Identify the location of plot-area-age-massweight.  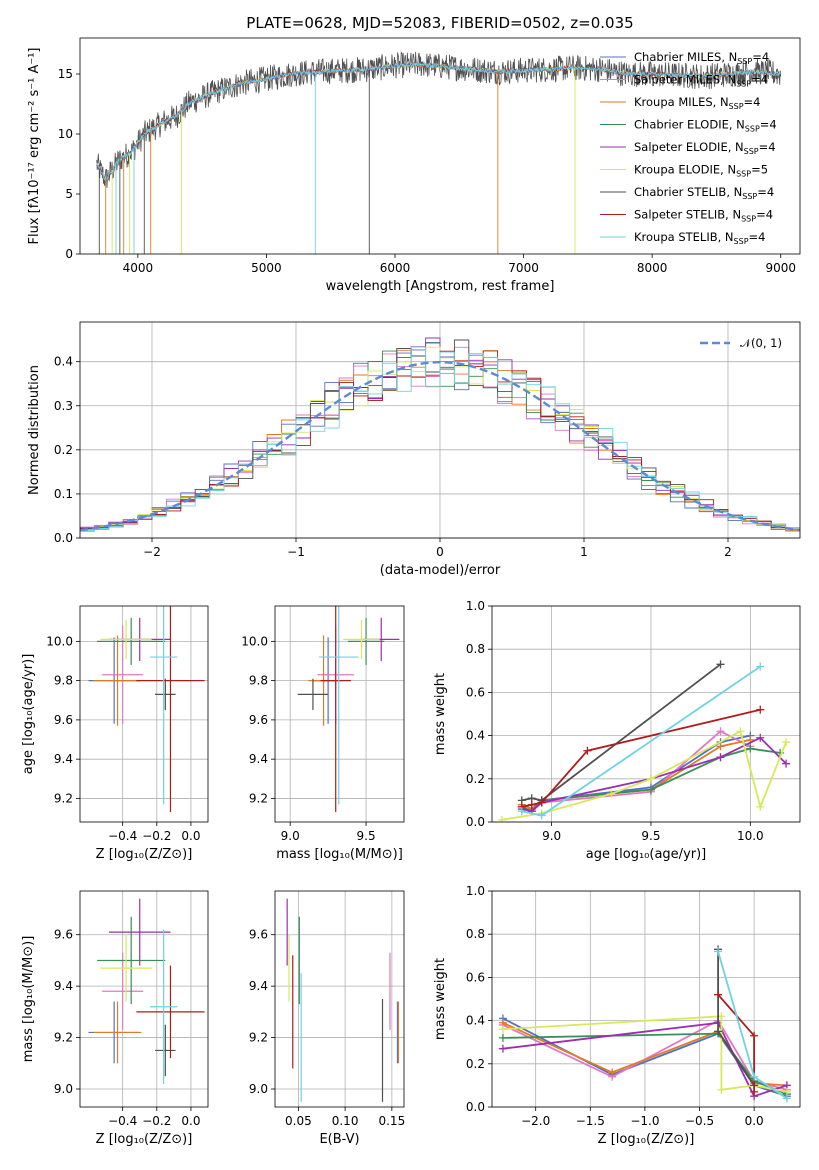
(644, 741).